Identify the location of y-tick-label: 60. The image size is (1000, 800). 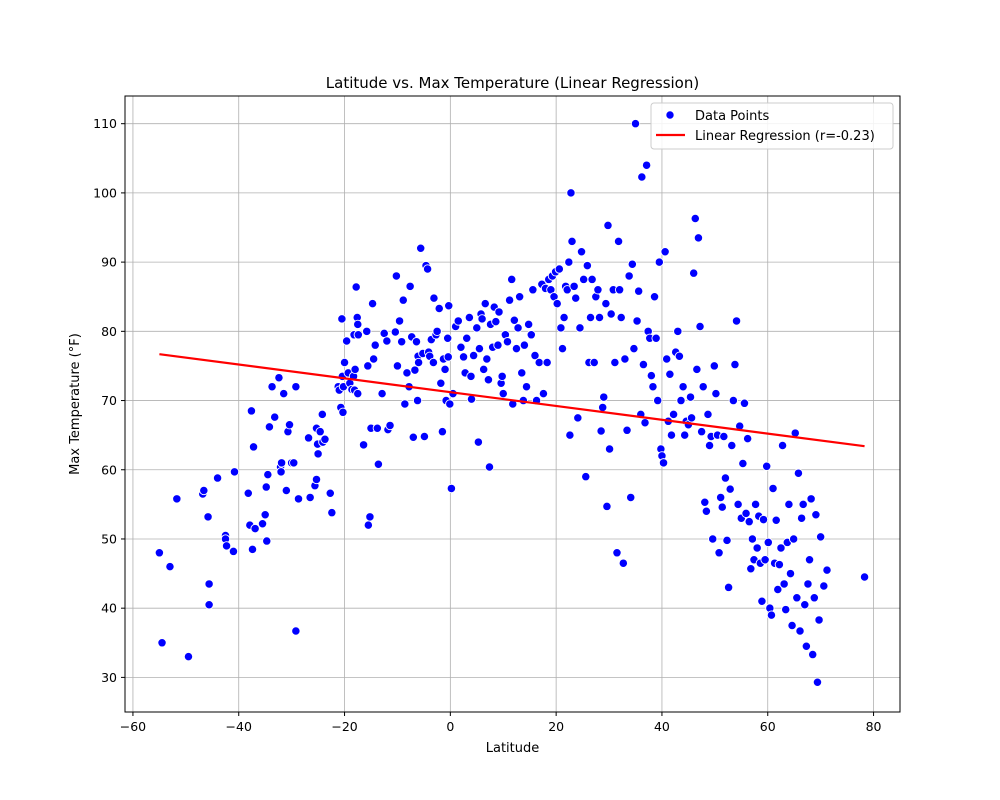
(109, 469).